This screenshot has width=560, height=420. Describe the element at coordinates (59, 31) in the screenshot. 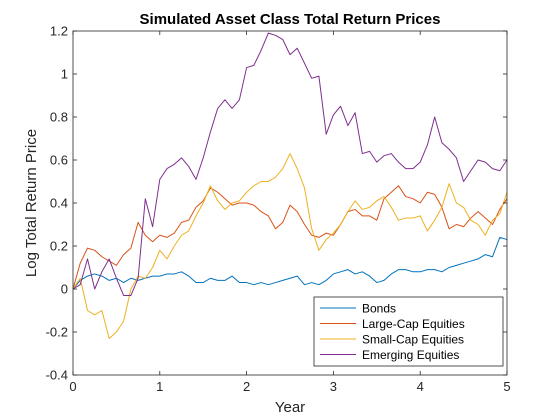

I see `y-tick-label: 1.2` at that location.